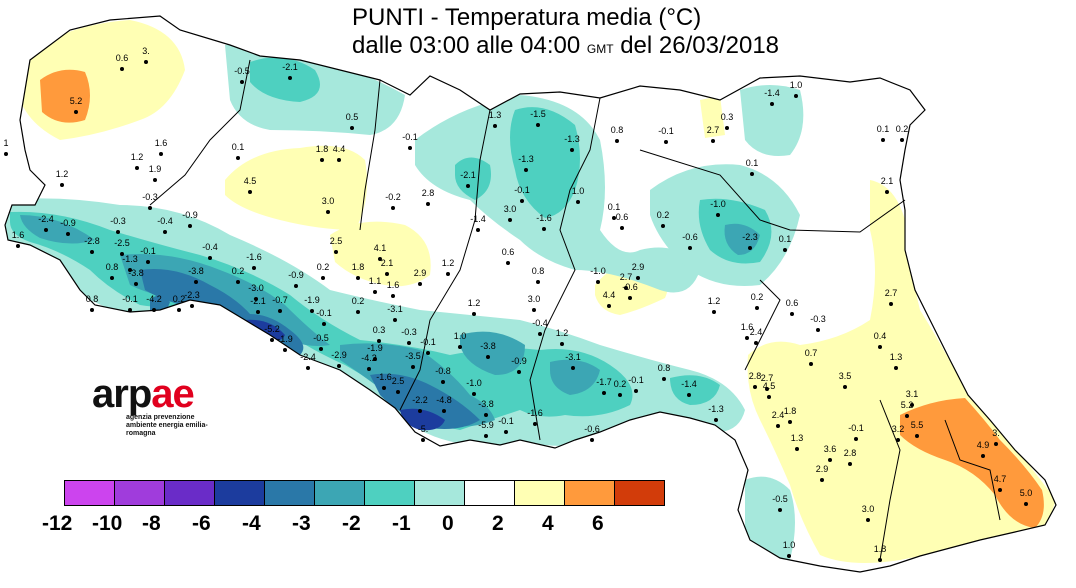 The image size is (1076, 588). I want to click on station-point: -1.6, so click(535, 417).